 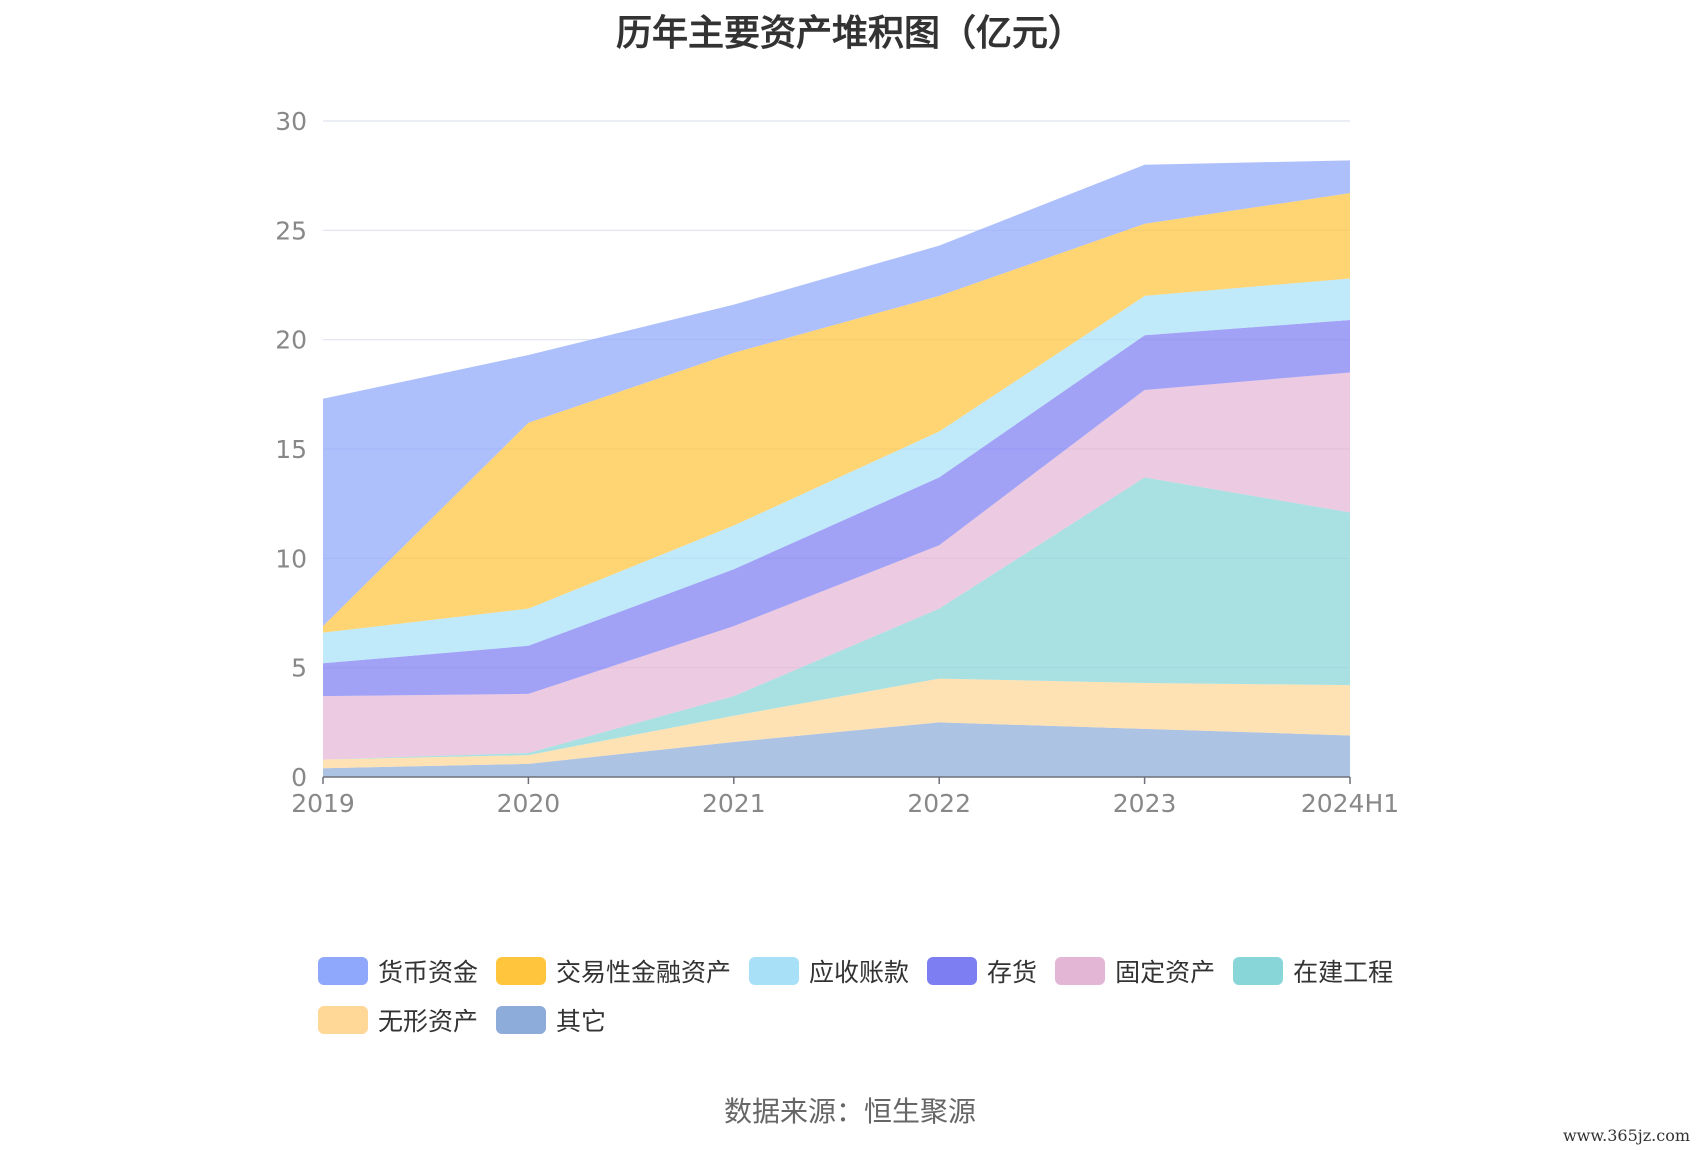 I want to click on legend-item-2: 应收账款, so click(x=829, y=970).